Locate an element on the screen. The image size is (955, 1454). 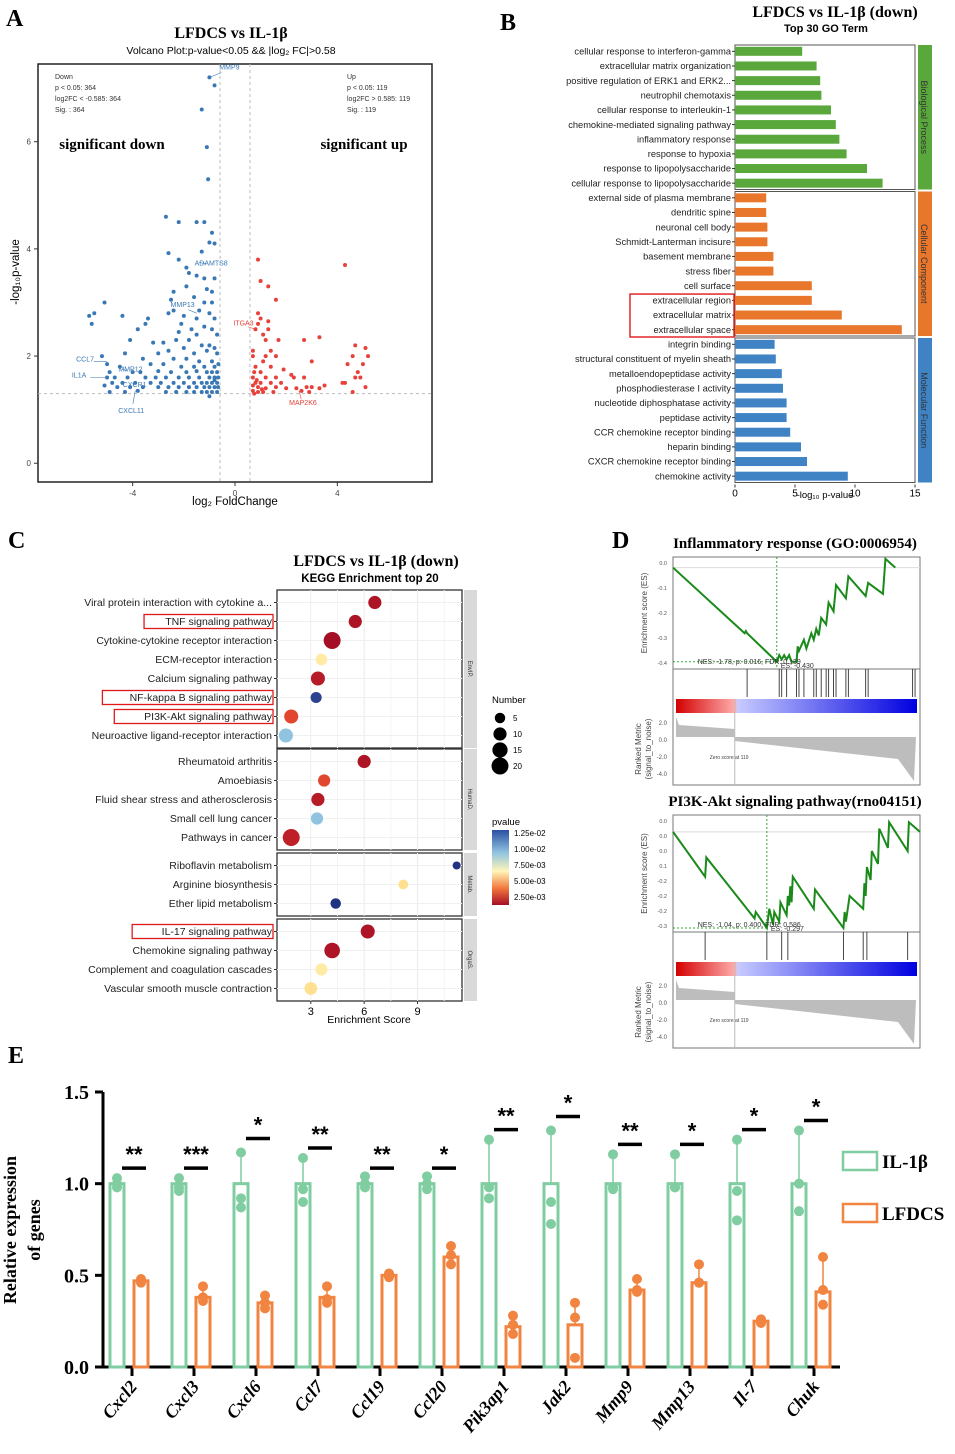
go-term-label: response to lipopolysaccharide is located at coordinates (667, 169).